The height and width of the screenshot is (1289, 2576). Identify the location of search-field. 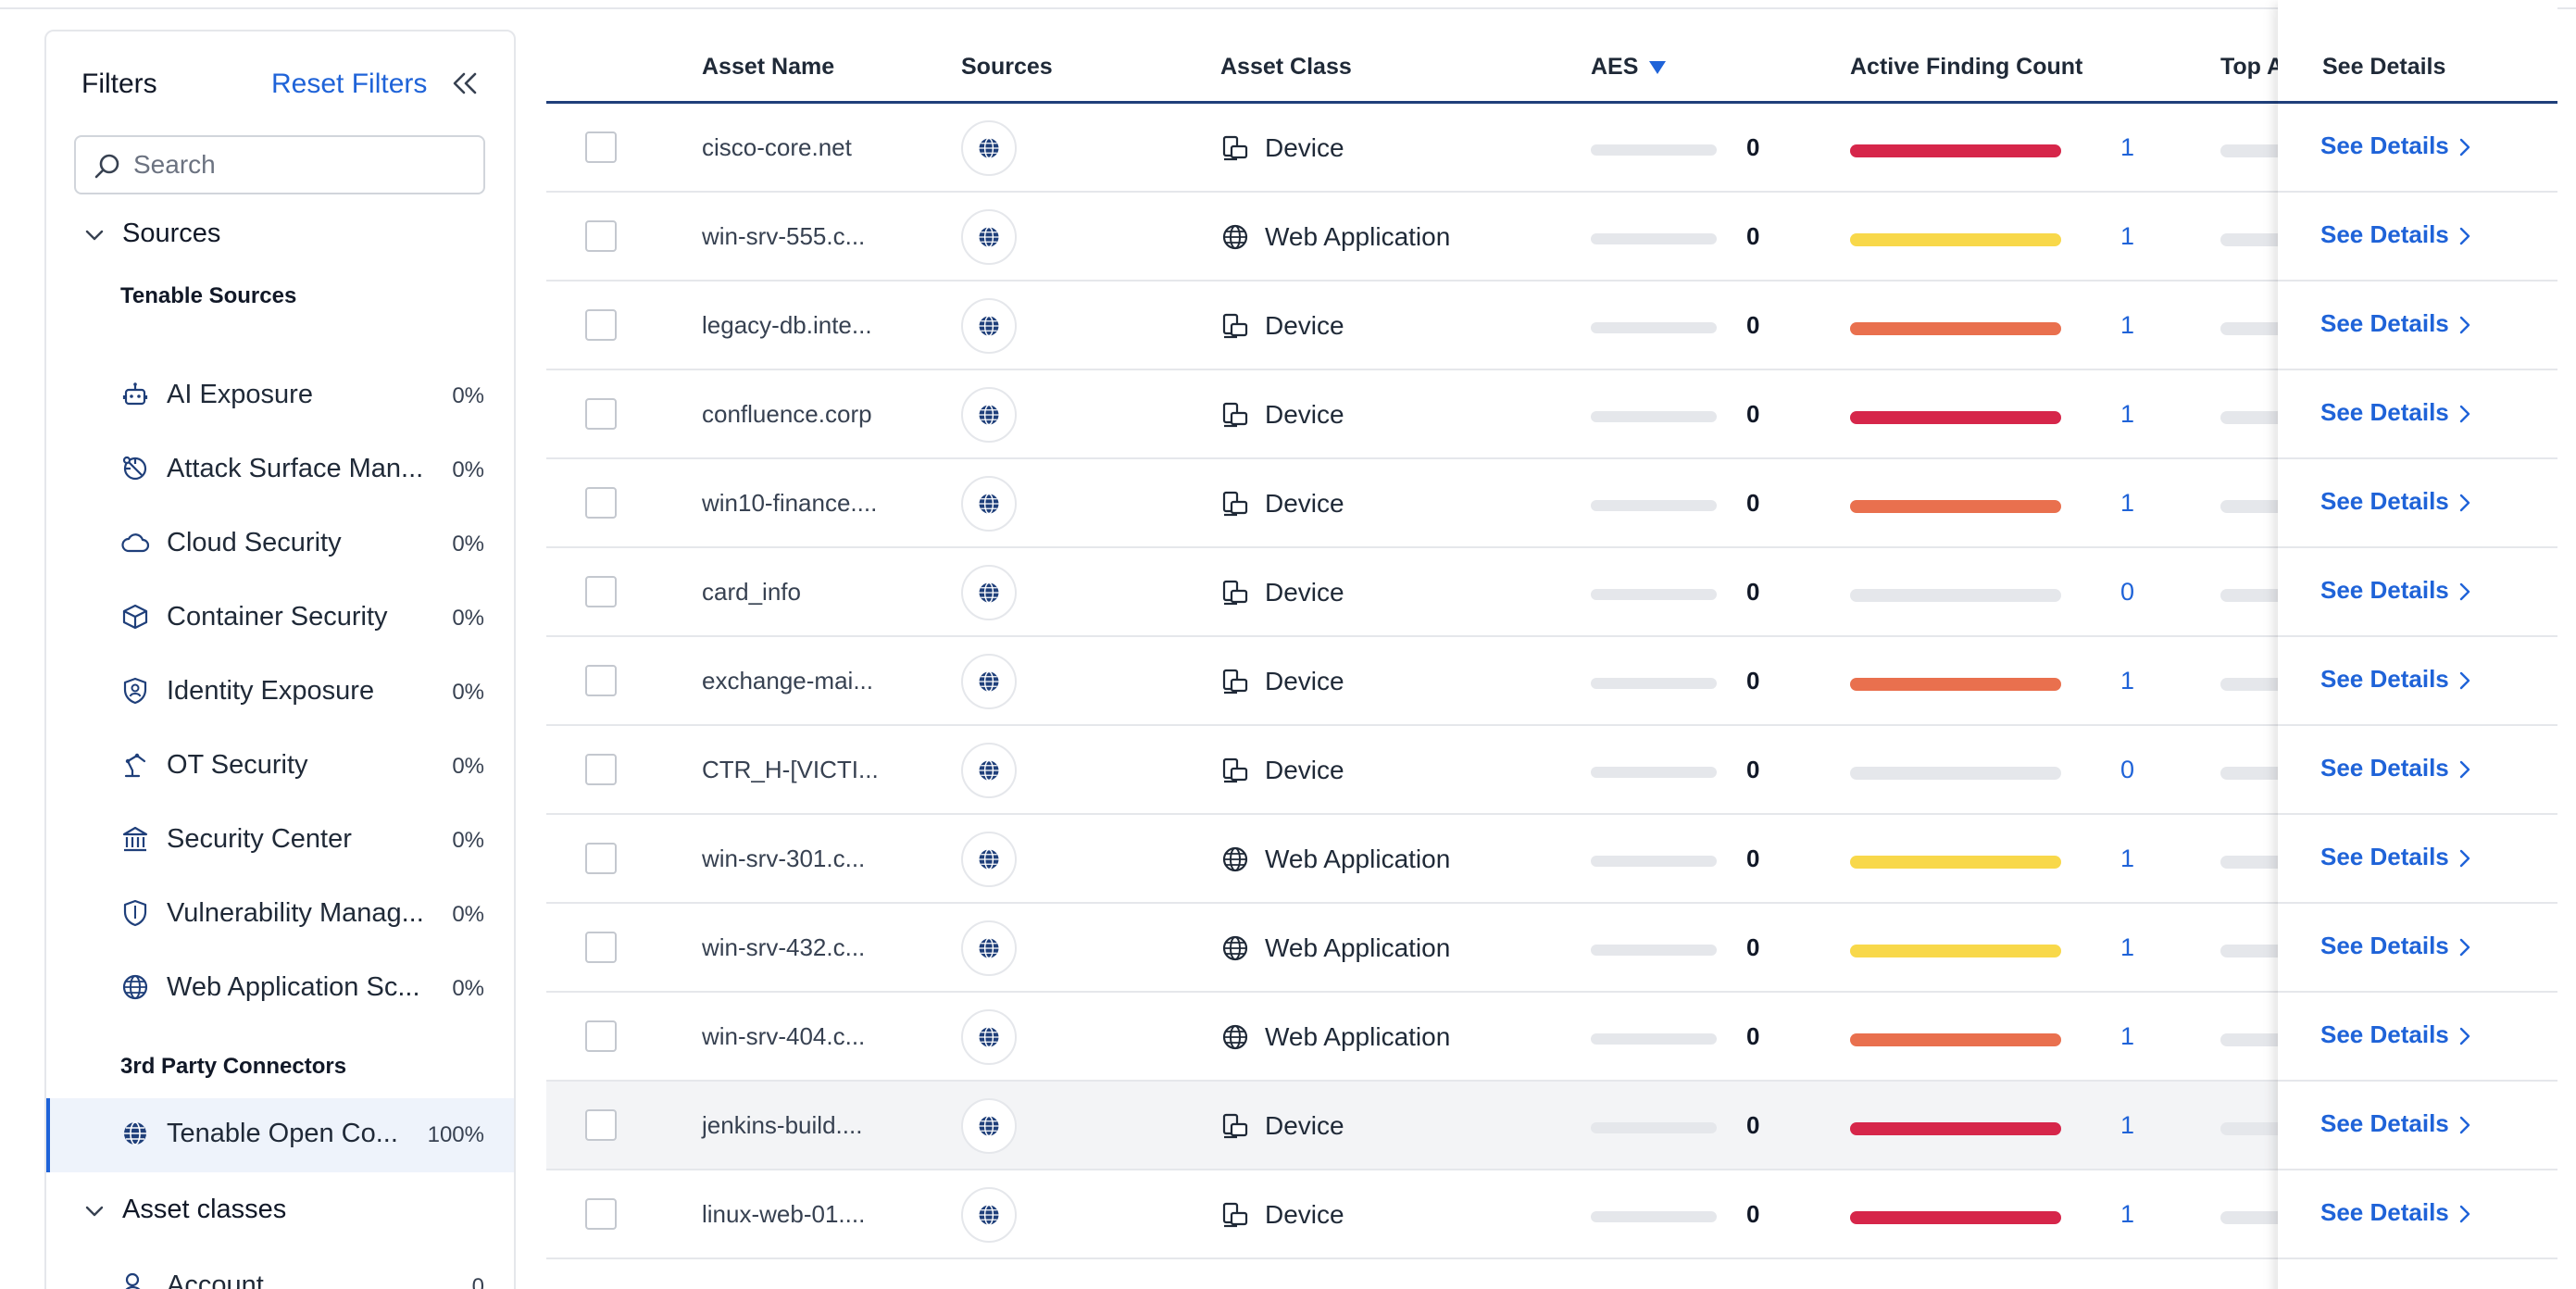
(280, 164).